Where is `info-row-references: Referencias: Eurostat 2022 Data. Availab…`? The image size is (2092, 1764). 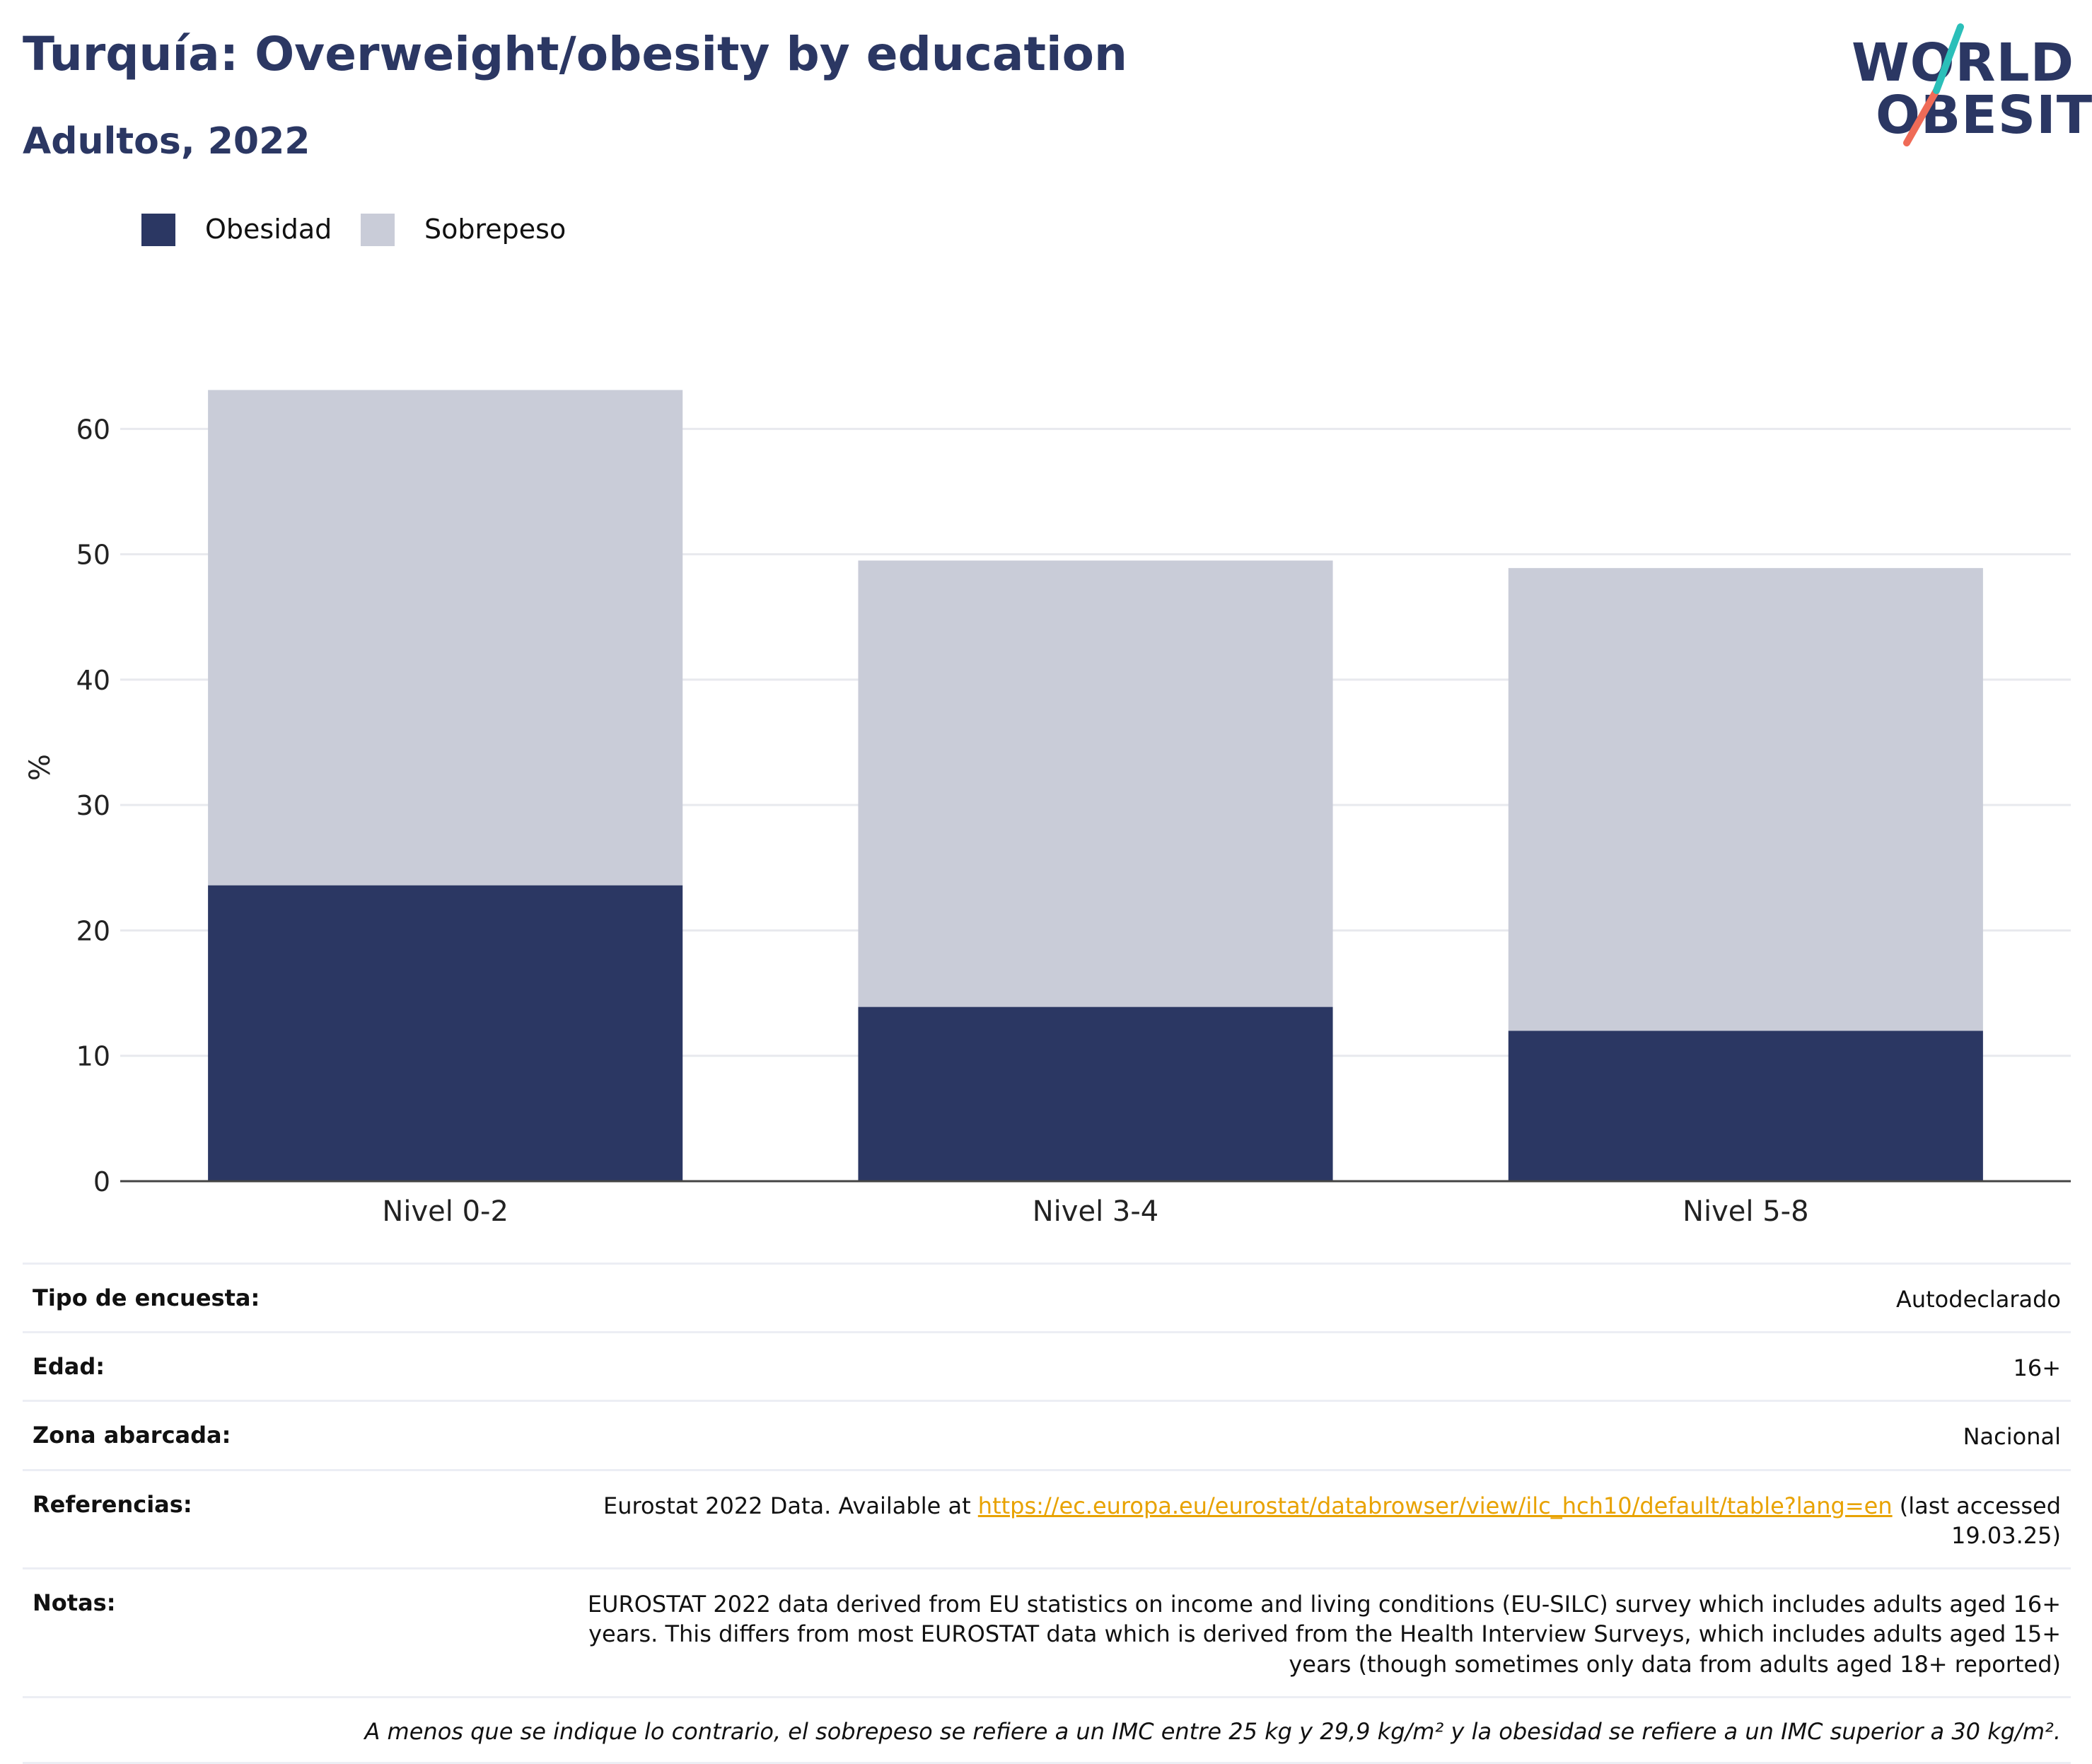
info-row-references: Referencias: Eurostat 2022 Data. Availab… is located at coordinates (1047, 1517).